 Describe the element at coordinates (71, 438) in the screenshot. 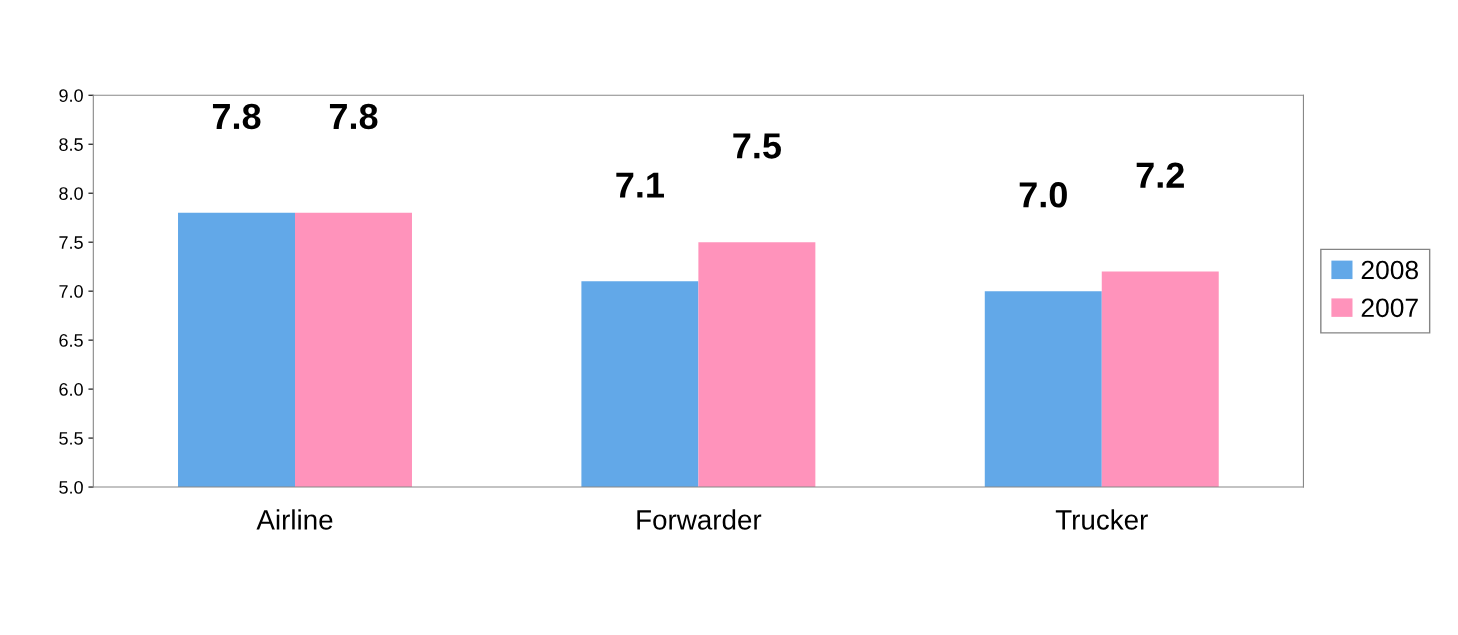

I see `y-tick-label: 5.5` at that location.